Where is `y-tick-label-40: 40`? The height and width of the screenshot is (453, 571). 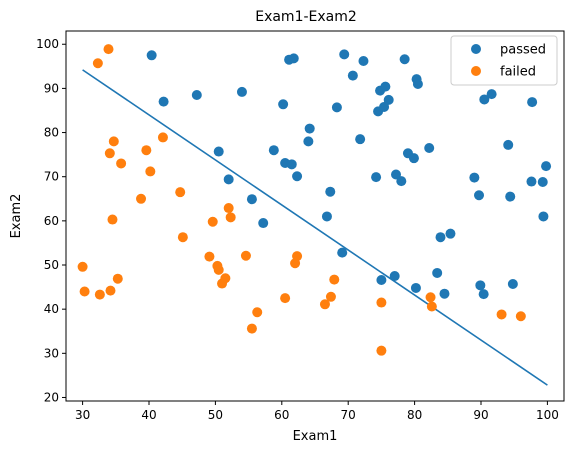
y-tick-label-40: 40 is located at coordinates (51, 309).